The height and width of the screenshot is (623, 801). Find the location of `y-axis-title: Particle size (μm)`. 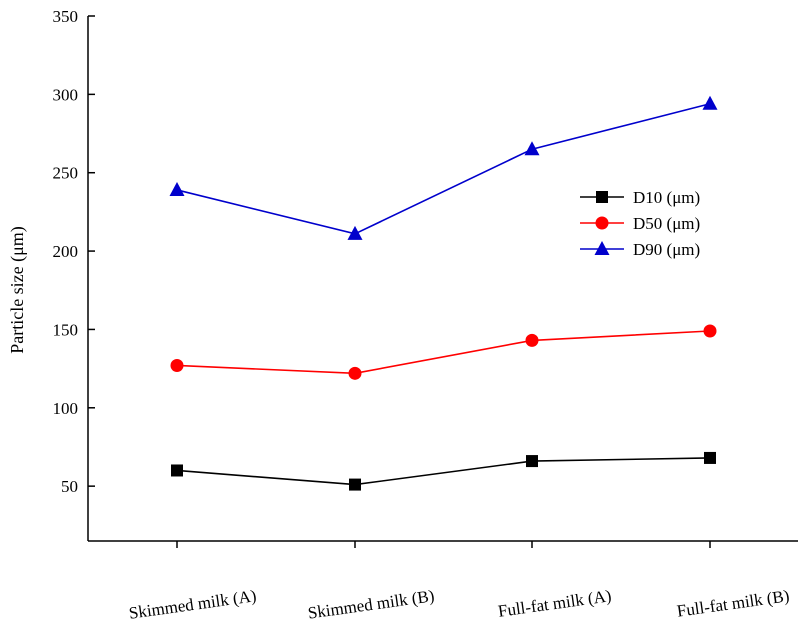

y-axis-title: Particle size (μm) is located at coordinates (17, 290).